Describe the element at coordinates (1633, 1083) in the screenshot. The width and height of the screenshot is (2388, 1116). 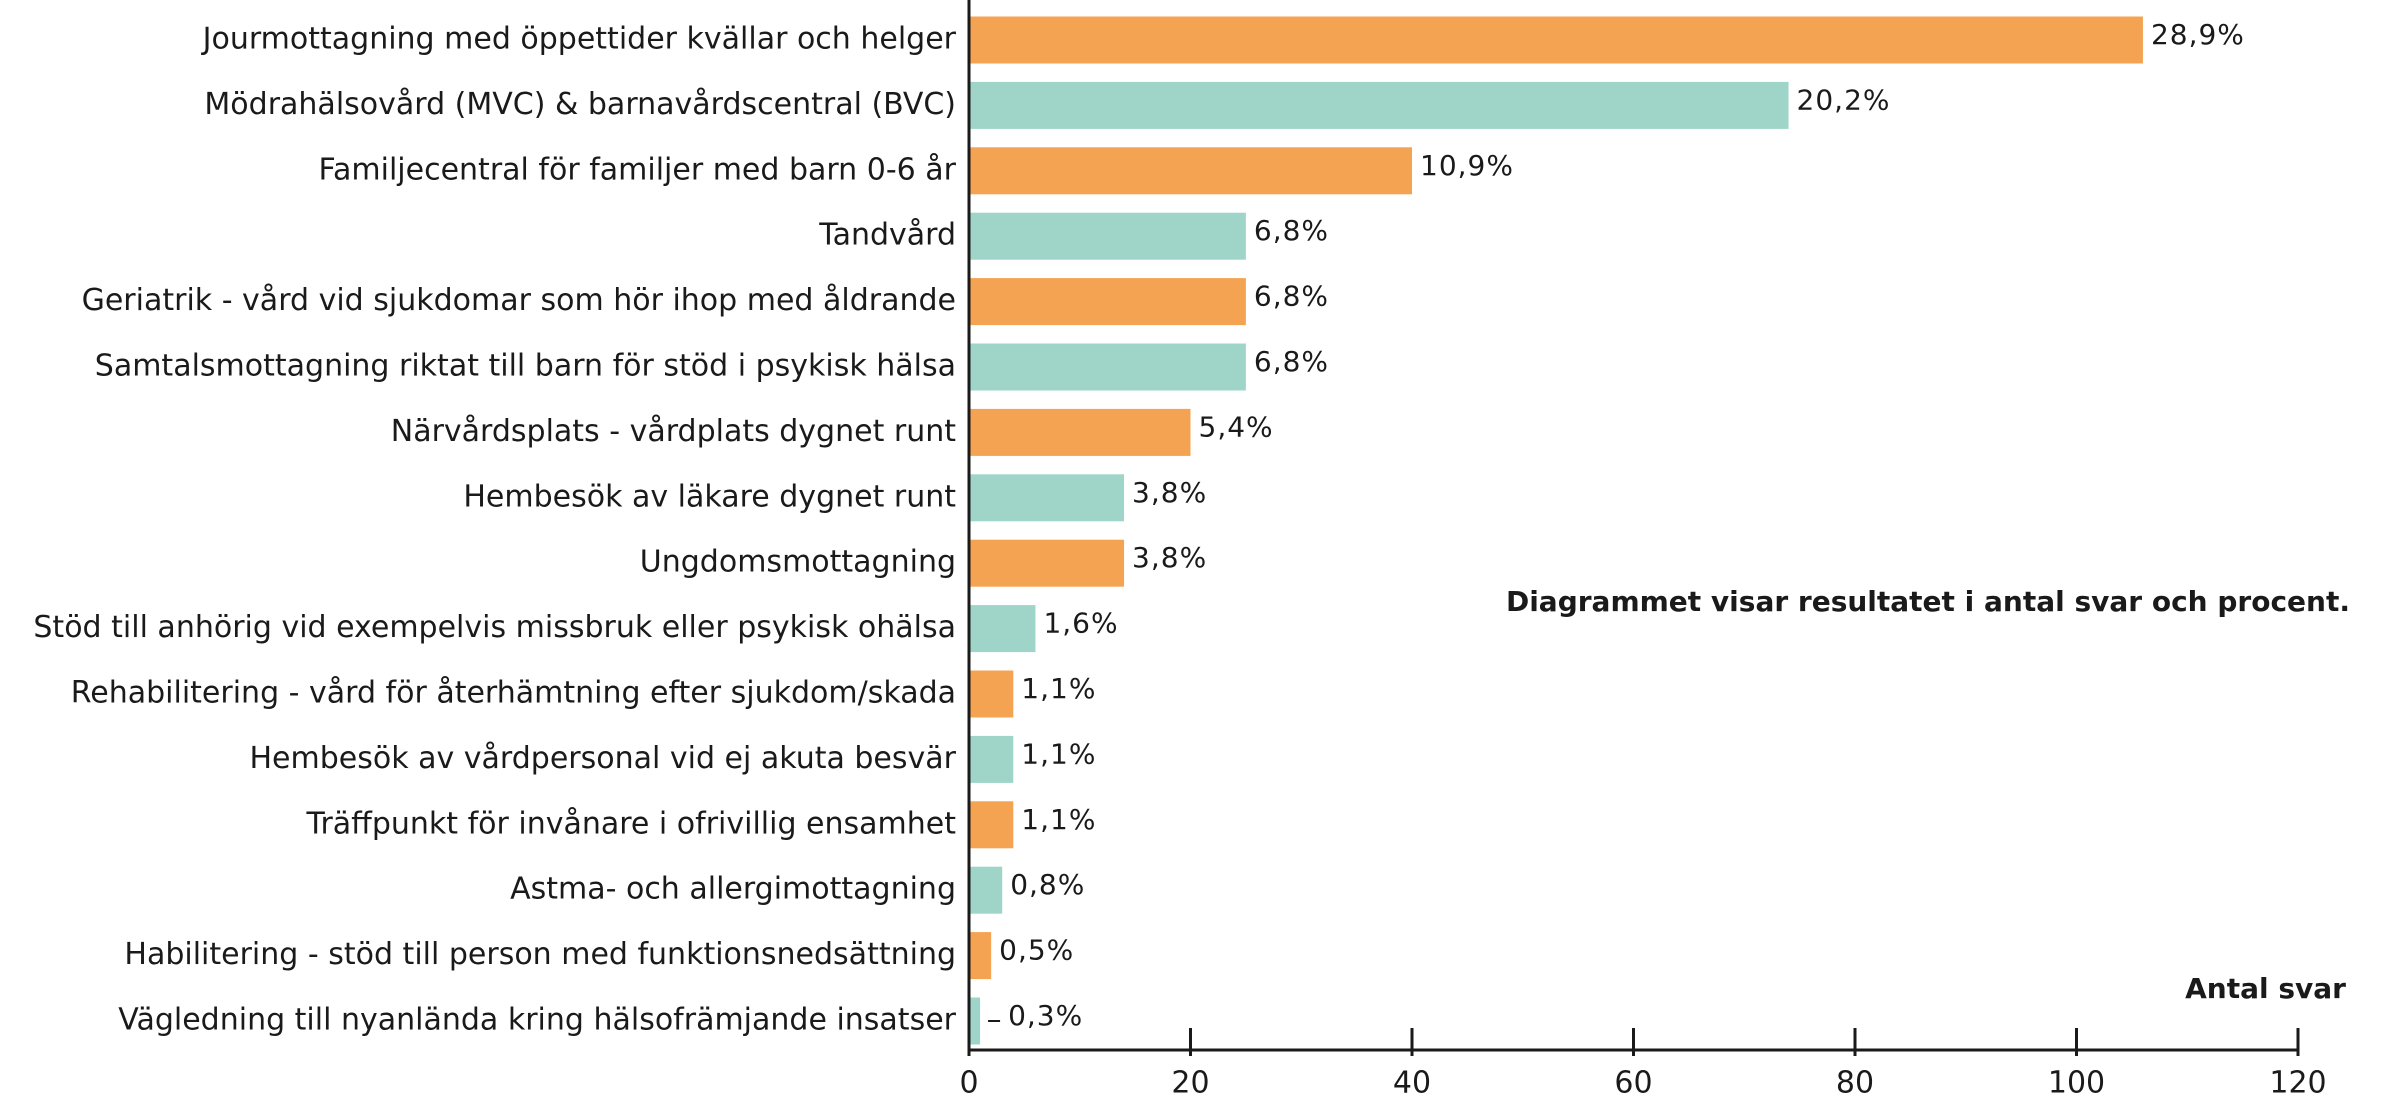
I see `x-tick-label: 60` at that location.